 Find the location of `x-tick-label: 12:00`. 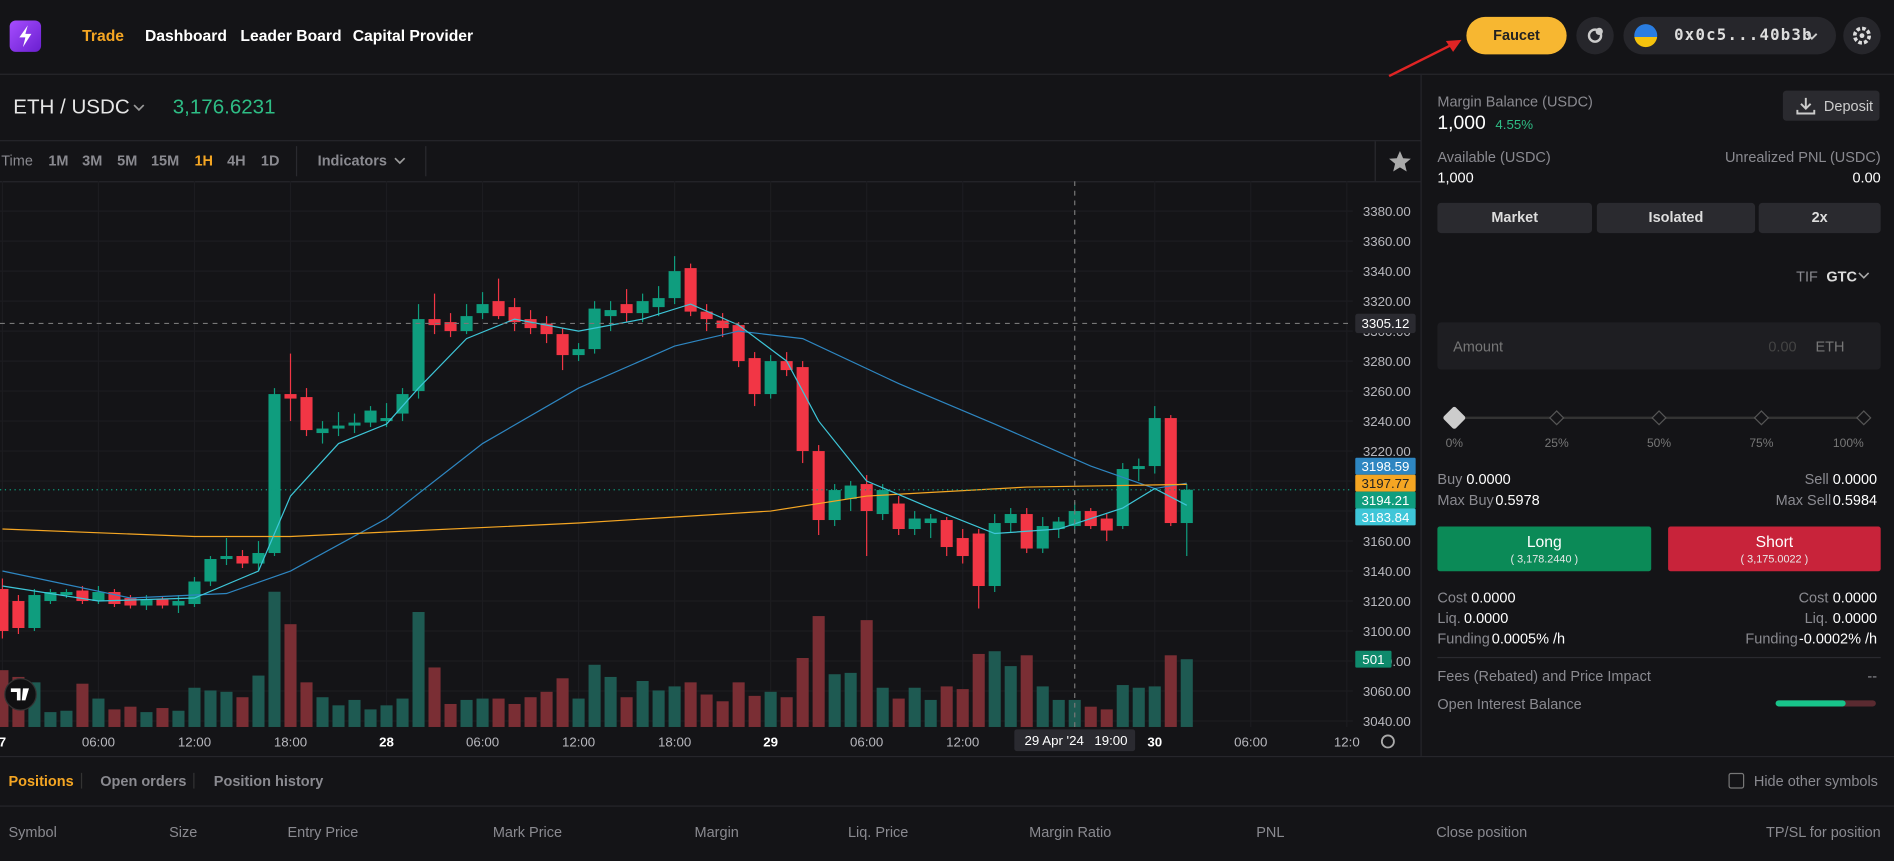

x-tick-label: 12:00 is located at coordinates (578, 741).